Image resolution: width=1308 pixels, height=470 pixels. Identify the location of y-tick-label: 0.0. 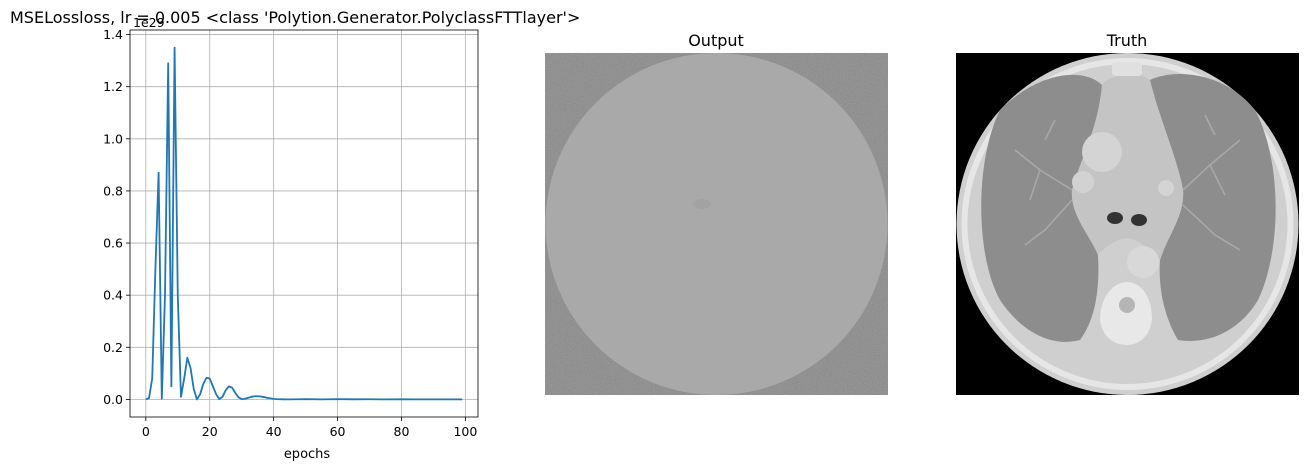
(113, 399).